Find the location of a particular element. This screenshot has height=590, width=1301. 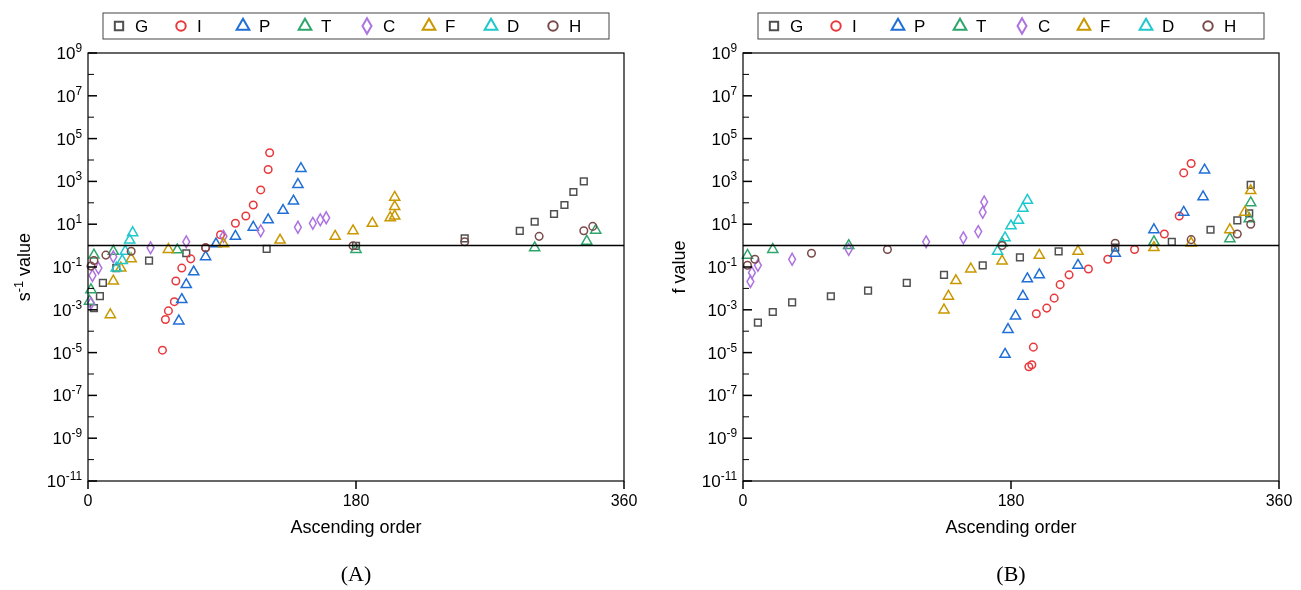

text: (A) is located at coordinates (356, 573).